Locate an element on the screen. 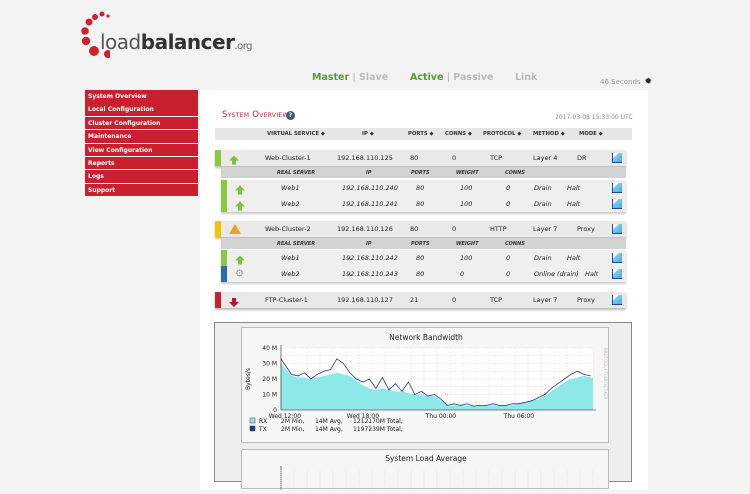 This screenshot has height=494, width=750. help-icon: ? is located at coordinates (290, 115).